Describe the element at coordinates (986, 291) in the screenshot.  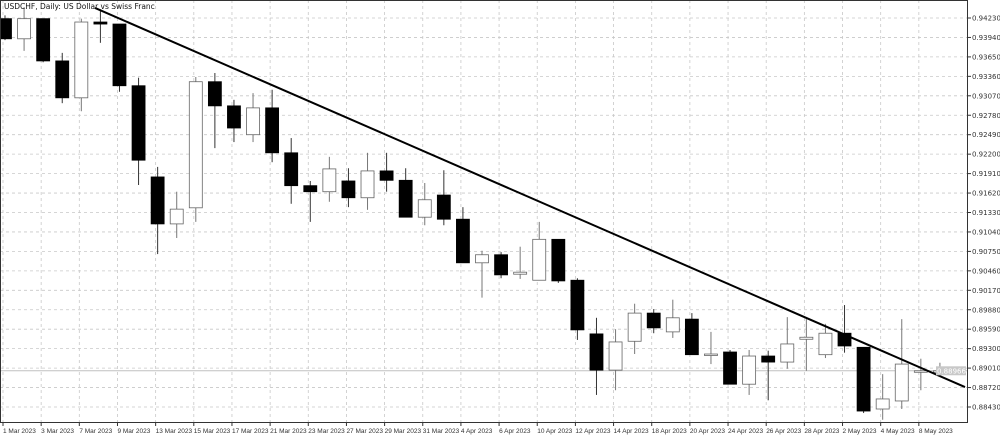
I see `y-tick-label: 0.90170` at that location.